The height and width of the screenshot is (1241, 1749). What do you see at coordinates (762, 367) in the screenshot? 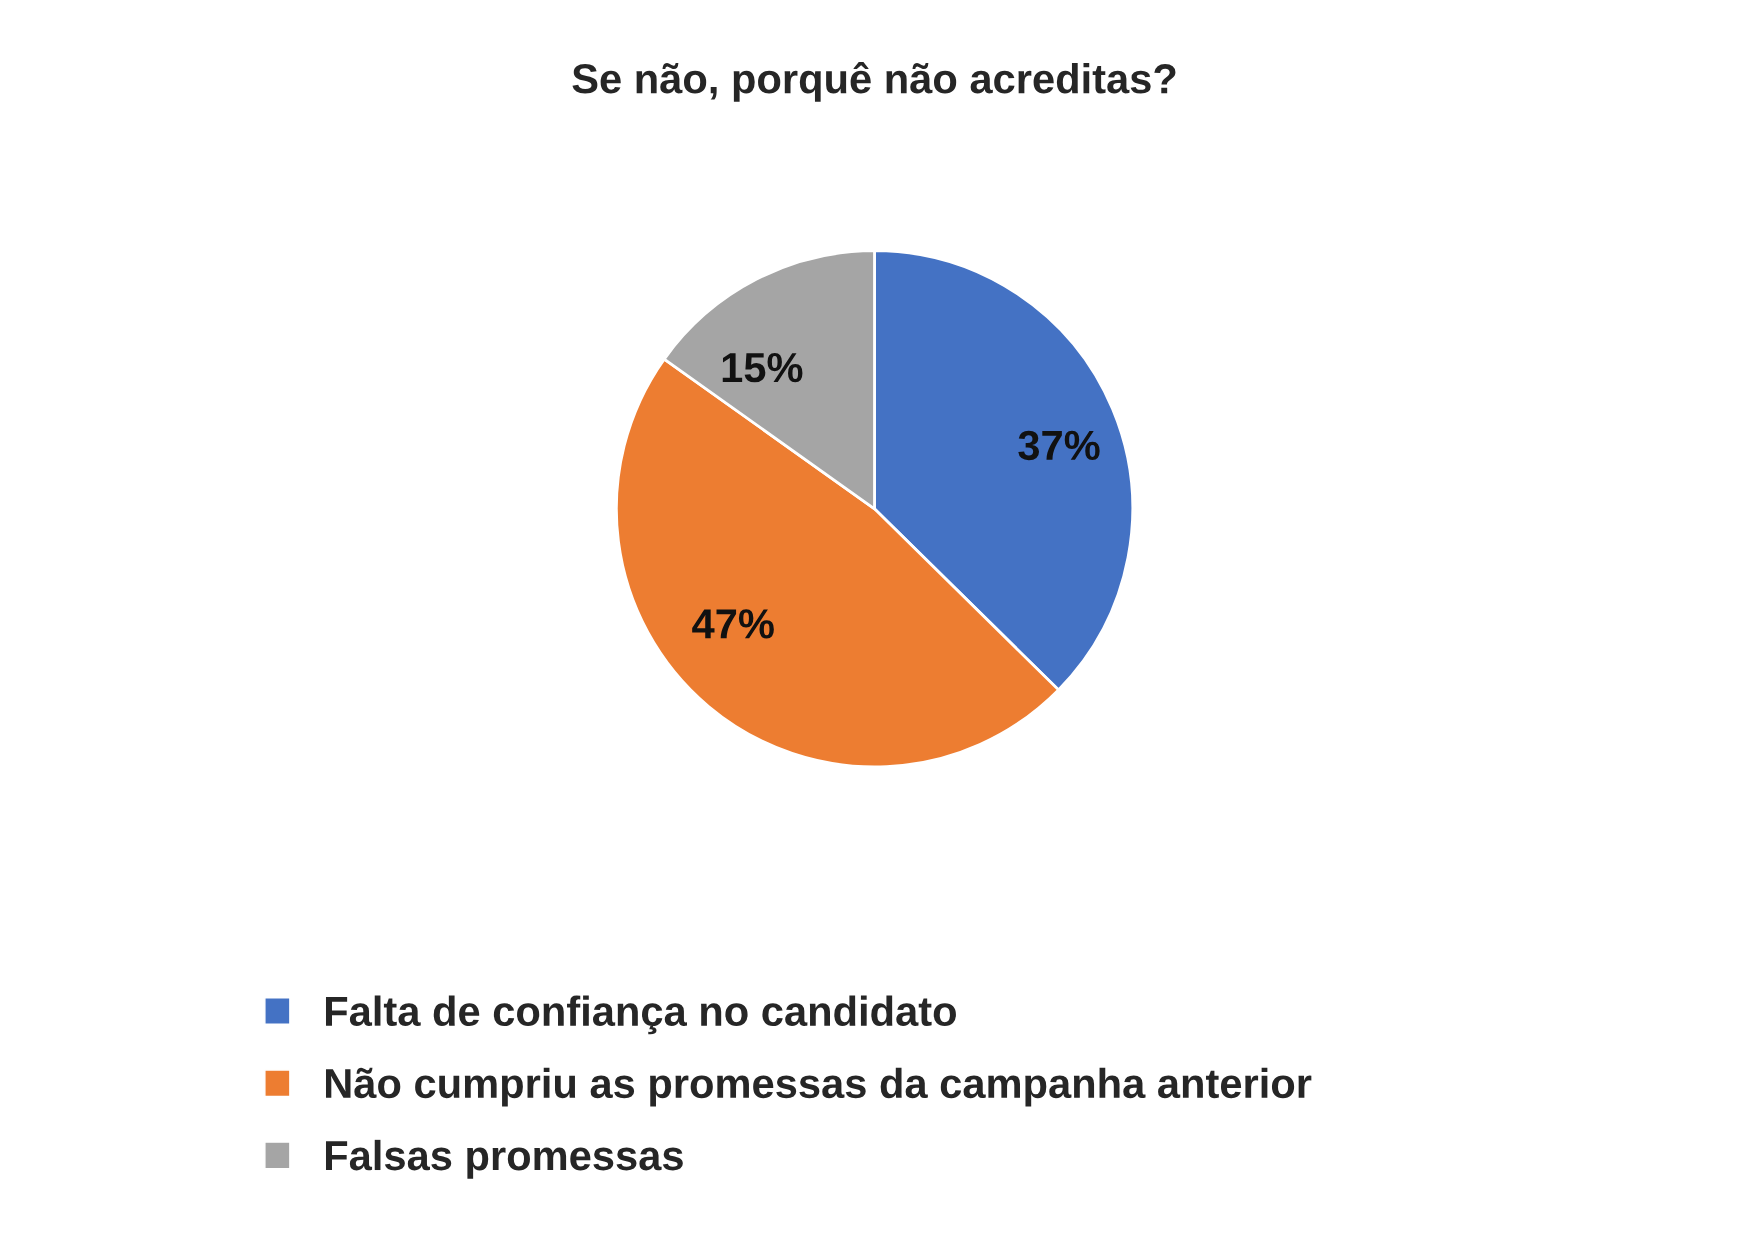
I see `data-label: 15%` at bounding box center [762, 367].